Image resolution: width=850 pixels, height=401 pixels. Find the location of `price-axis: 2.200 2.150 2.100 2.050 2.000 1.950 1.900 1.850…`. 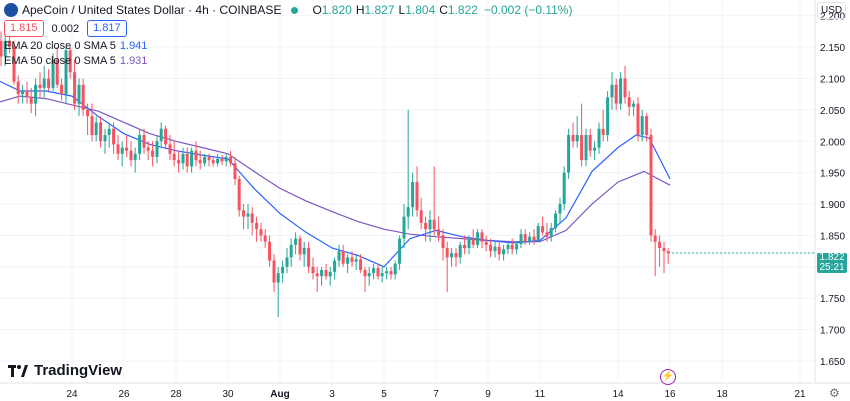

price-axis: 2.200 2.150 2.100 2.050 2.000 1.950 1.900 1.850… is located at coordinates (832, 190).